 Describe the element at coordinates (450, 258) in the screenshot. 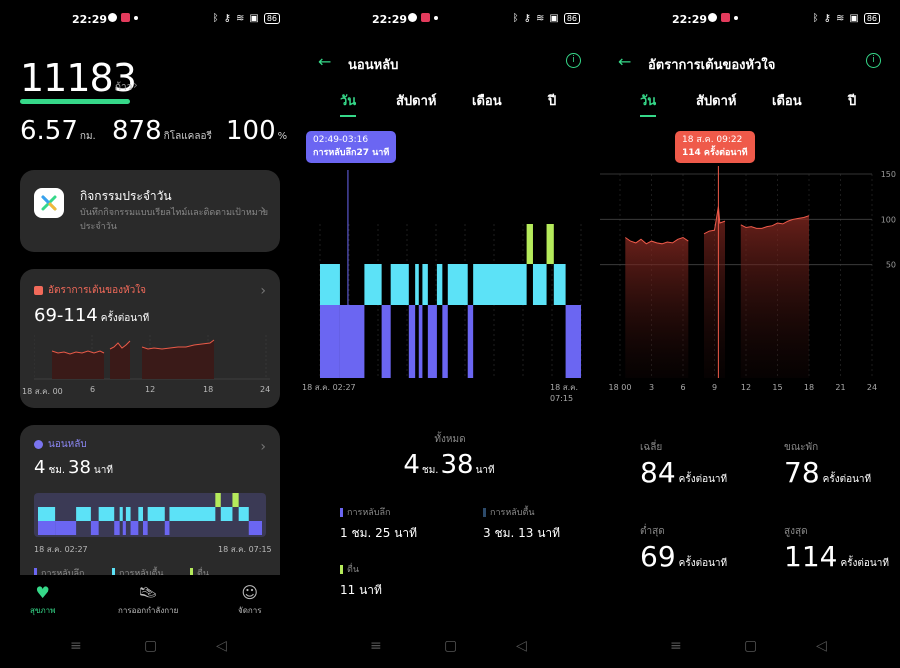

I see `sleep-stages-chart` at that location.